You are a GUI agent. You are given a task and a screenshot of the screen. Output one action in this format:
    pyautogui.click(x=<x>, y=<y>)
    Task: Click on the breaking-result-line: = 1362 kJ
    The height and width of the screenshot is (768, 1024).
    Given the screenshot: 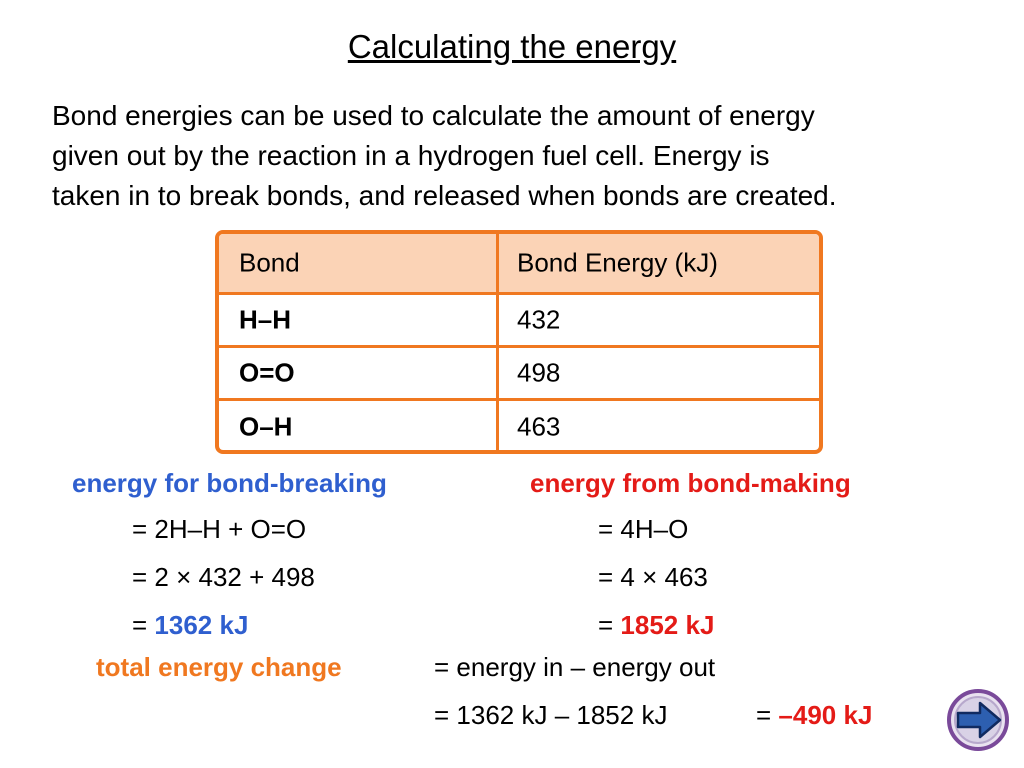 What is the action you would take?
    pyautogui.click(x=190, y=625)
    